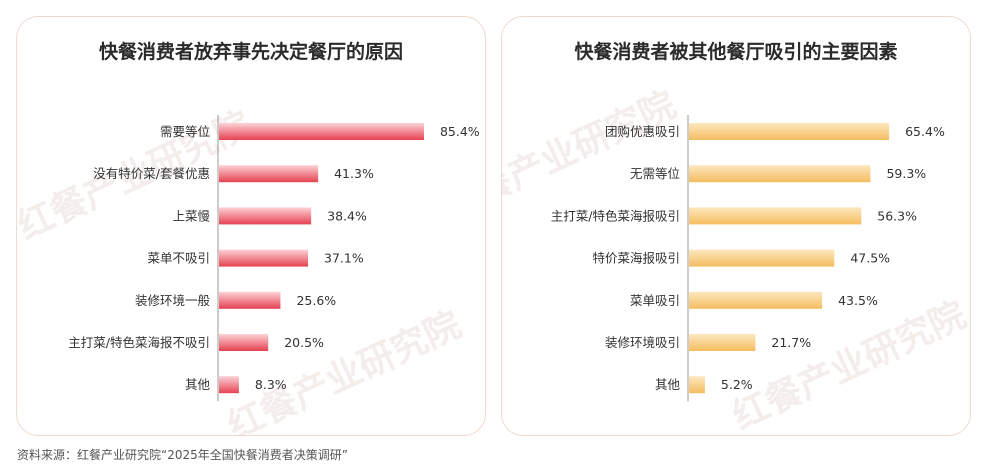 The width and height of the screenshot is (981, 466). I want to click on value-label: 25.6%, so click(316, 300).